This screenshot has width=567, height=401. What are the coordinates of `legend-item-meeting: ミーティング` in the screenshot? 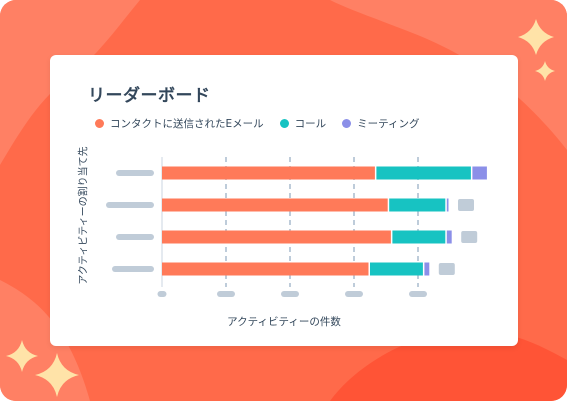 It's located at (381, 123).